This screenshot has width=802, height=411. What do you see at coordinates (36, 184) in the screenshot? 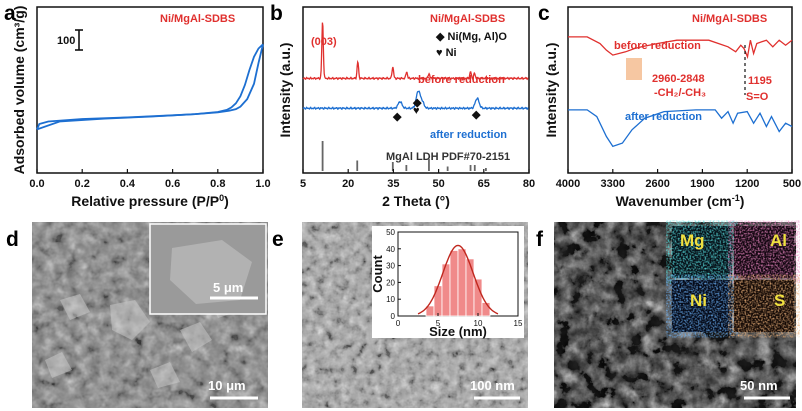
I see `x-tick-label-a: 0.0` at bounding box center [36, 184].